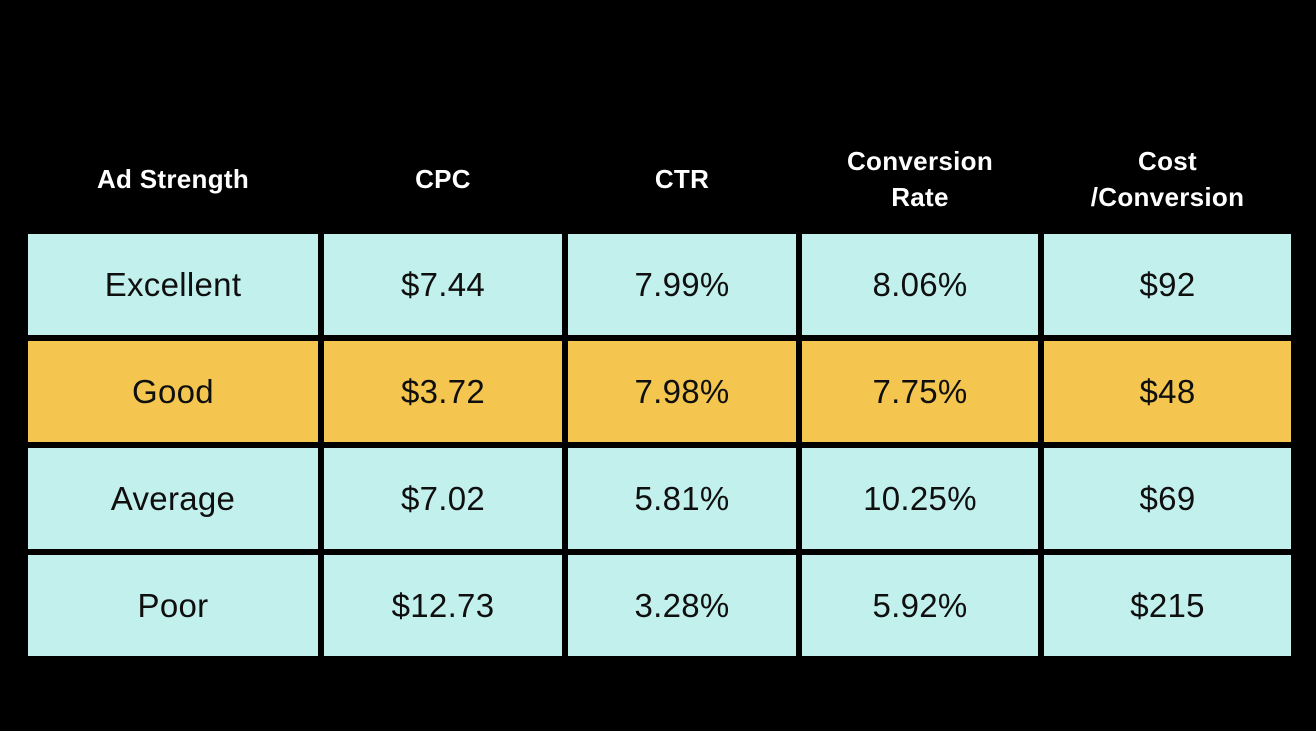  What do you see at coordinates (443, 498) in the screenshot?
I see `row-average-cpc-cell: $7.02` at bounding box center [443, 498].